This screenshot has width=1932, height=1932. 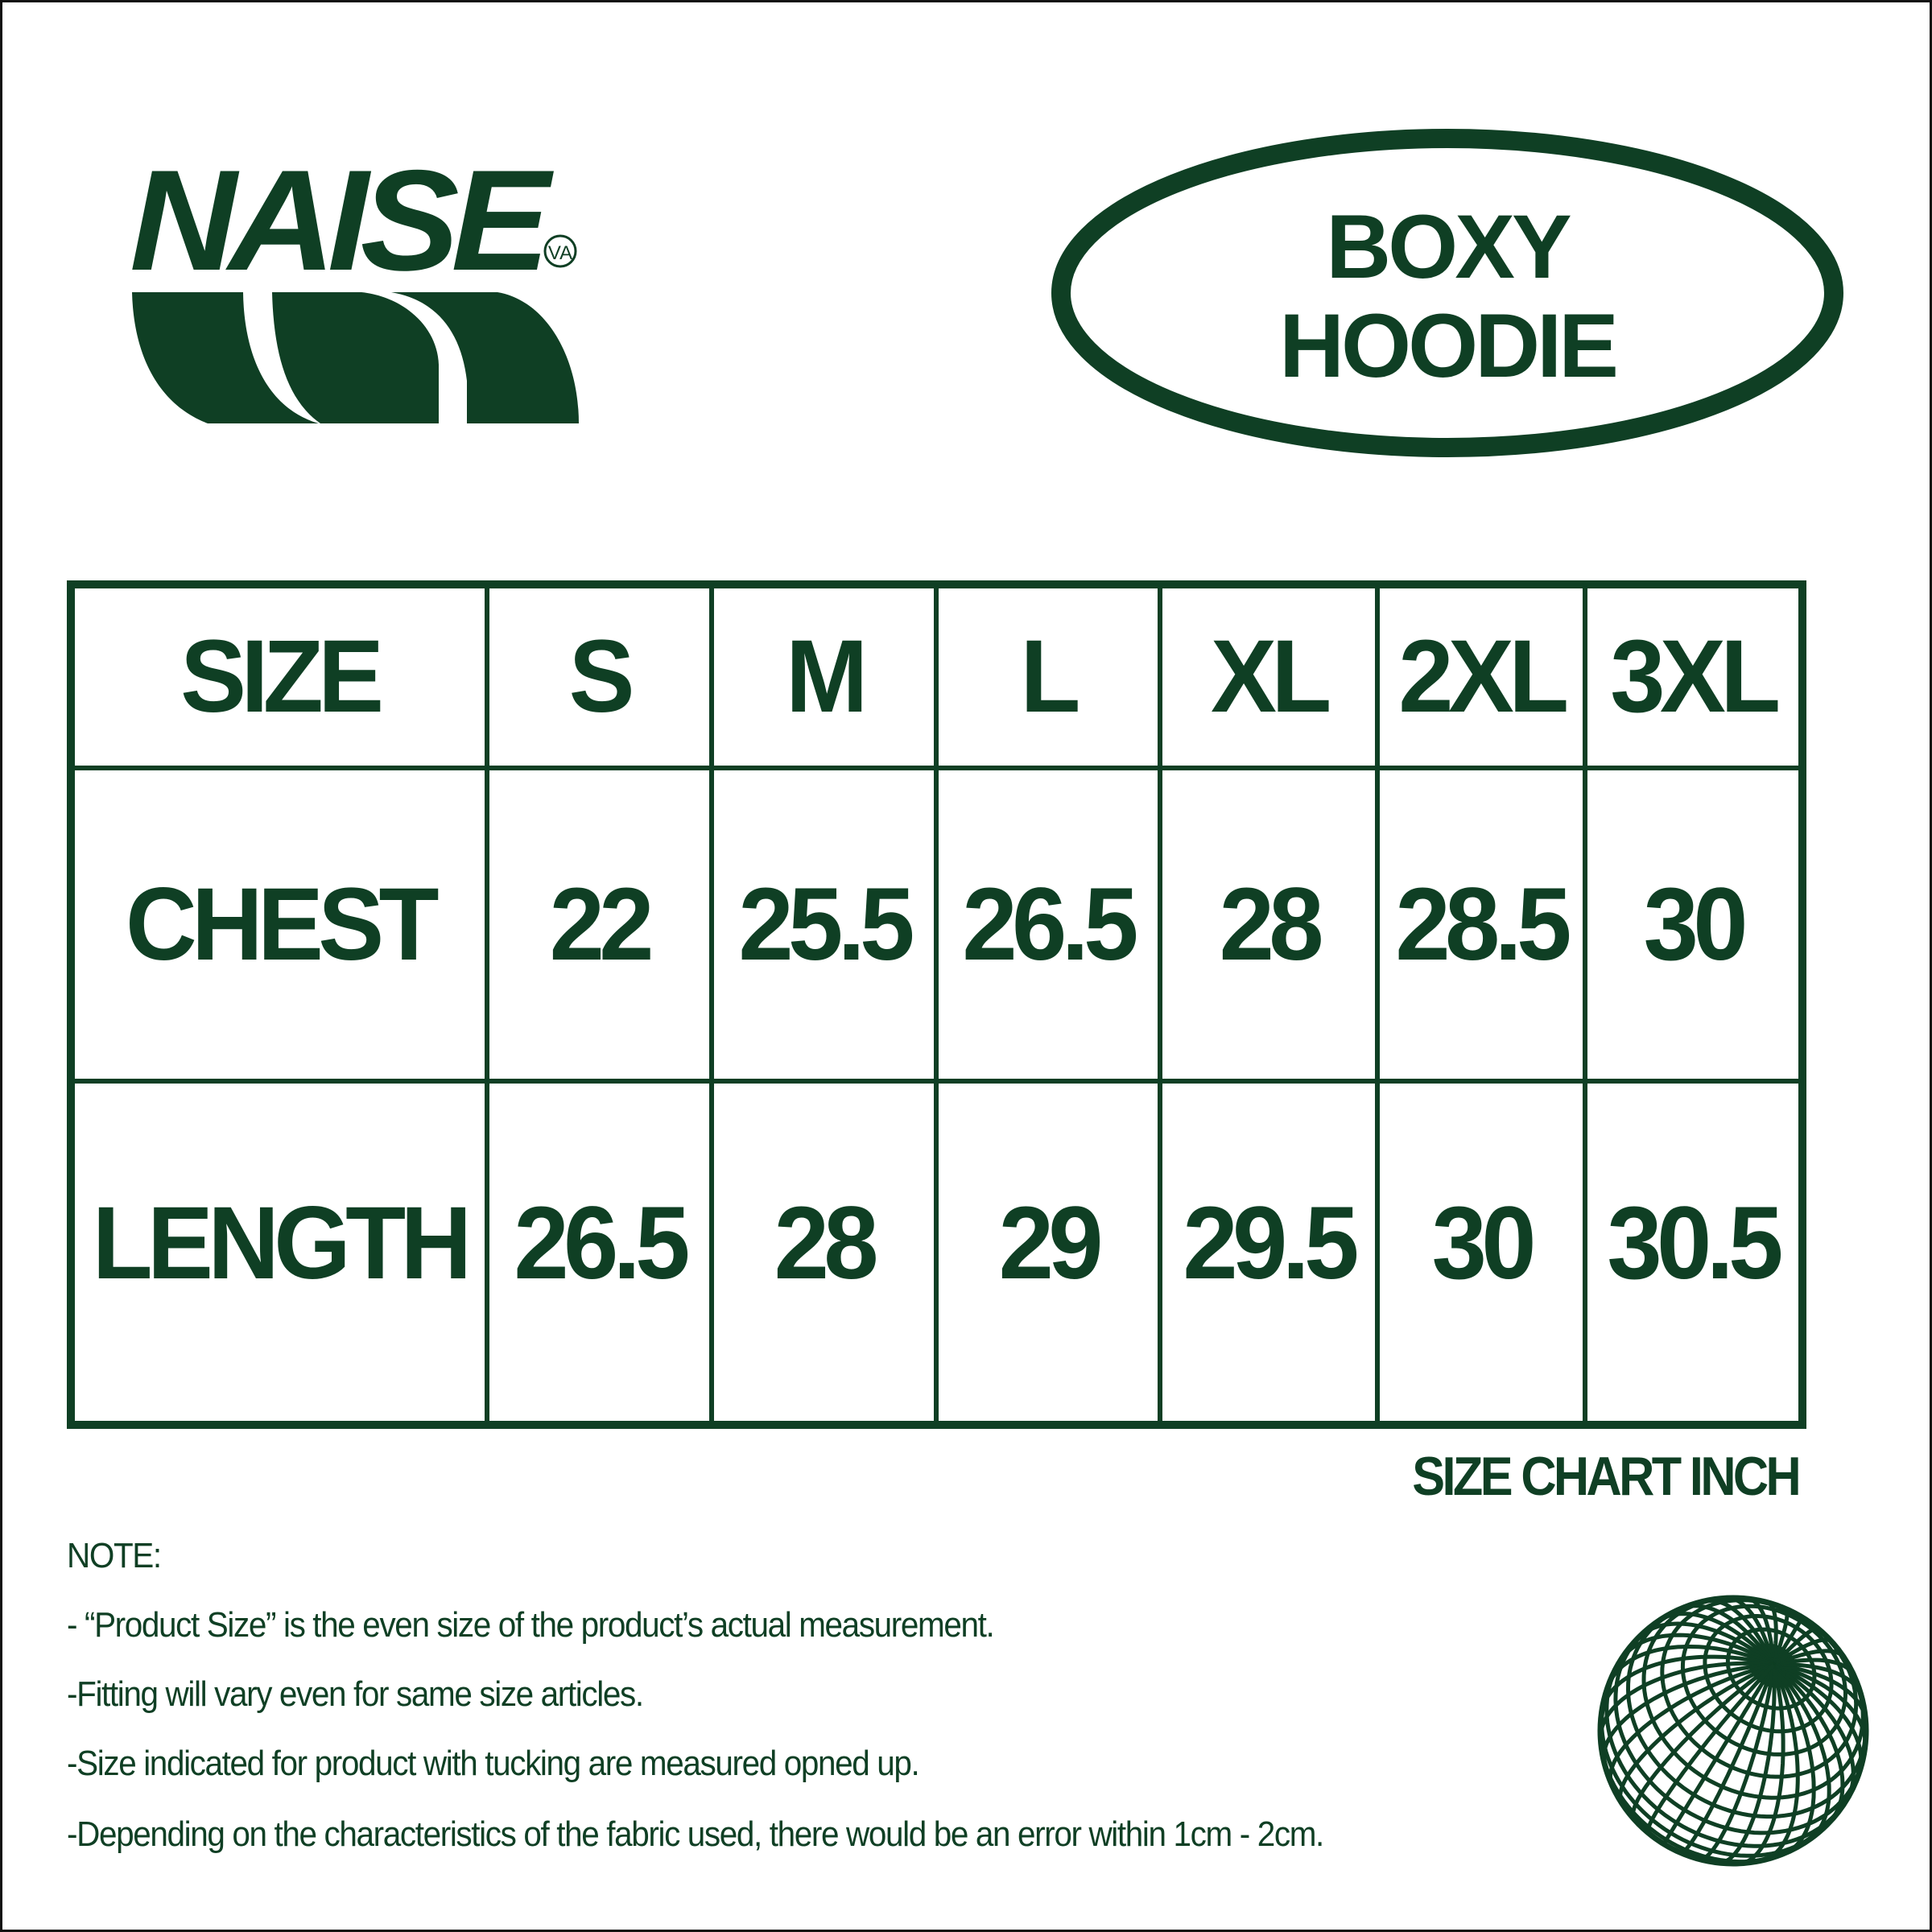 I want to click on wireframe-globe-icon, so click(x=1733, y=1731).